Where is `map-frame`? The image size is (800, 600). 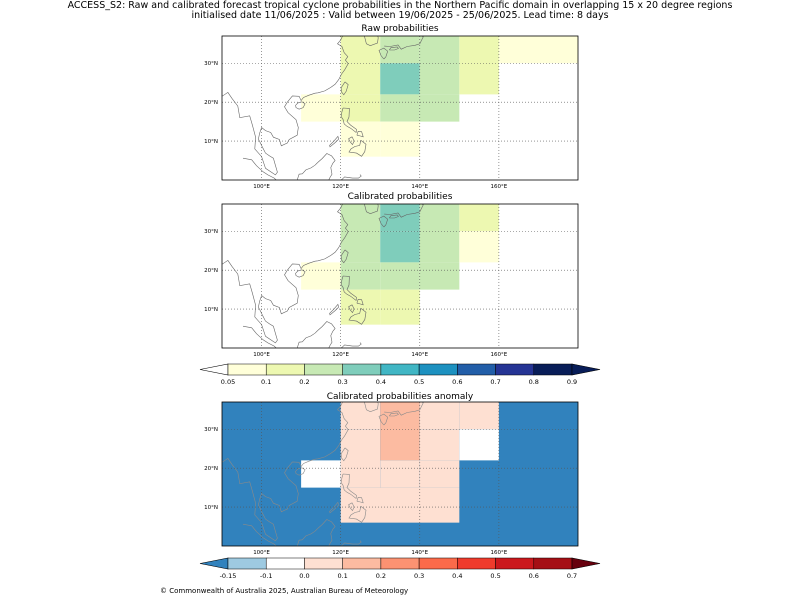
map-frame is located at coordinates (400, 108).